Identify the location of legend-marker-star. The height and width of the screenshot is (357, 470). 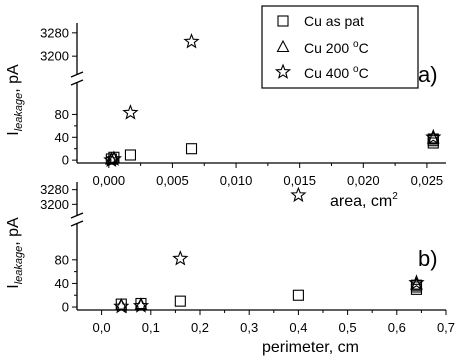
(283, 71).